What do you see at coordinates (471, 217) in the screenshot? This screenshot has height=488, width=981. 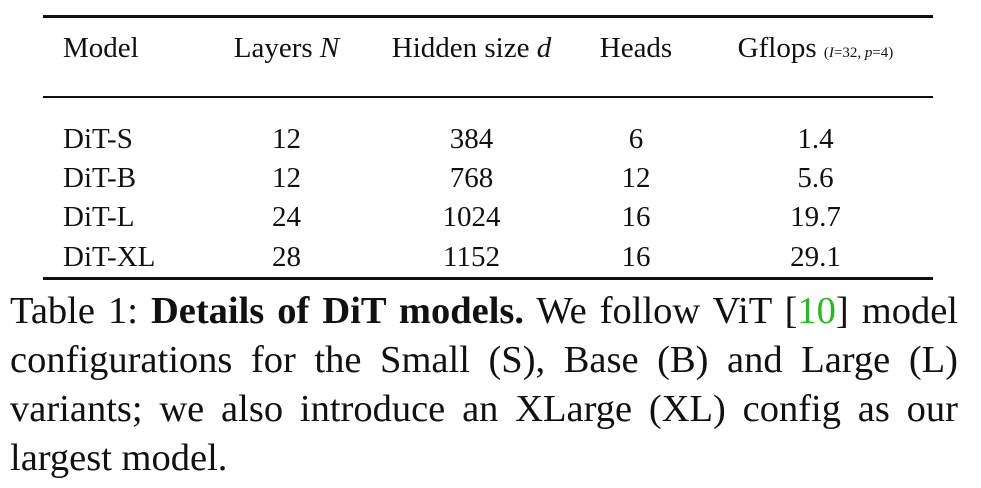 I see `cell-hidden: 1024` at bounding box center [471, 217].